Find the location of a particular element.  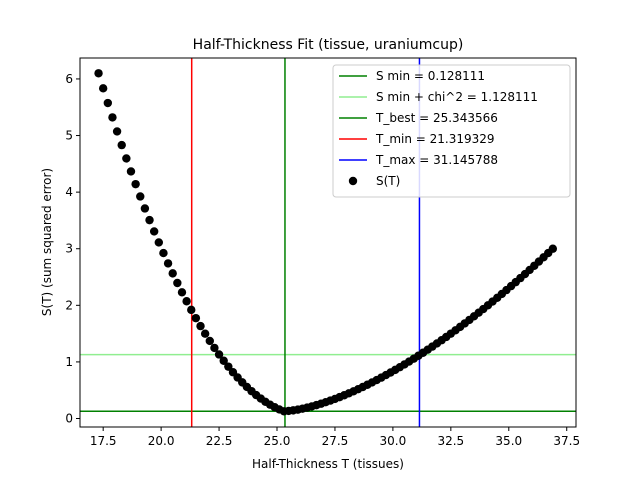

y-tick-label: 5 is located at coordinates (69, 136).